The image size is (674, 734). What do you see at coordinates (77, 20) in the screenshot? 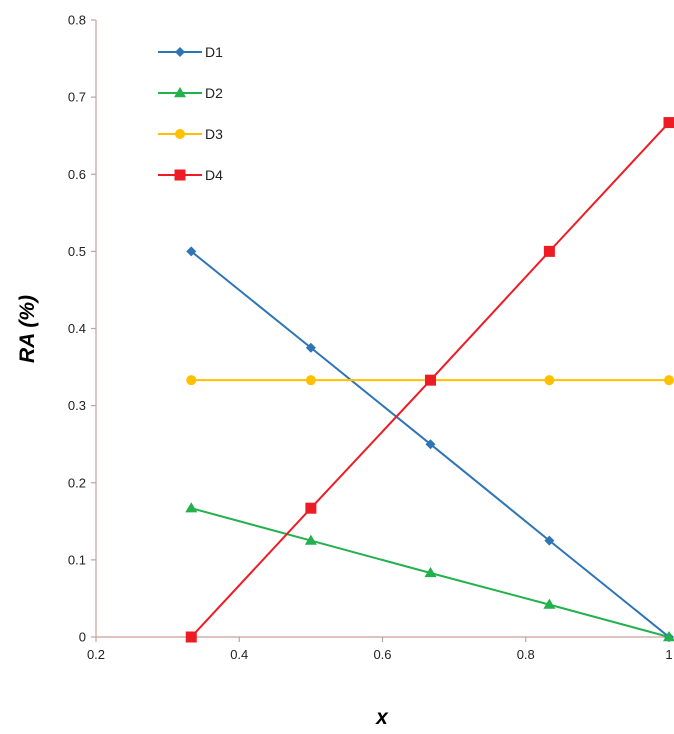
I see `y-tick-label: 0.8` at bounding box center [77, 20].